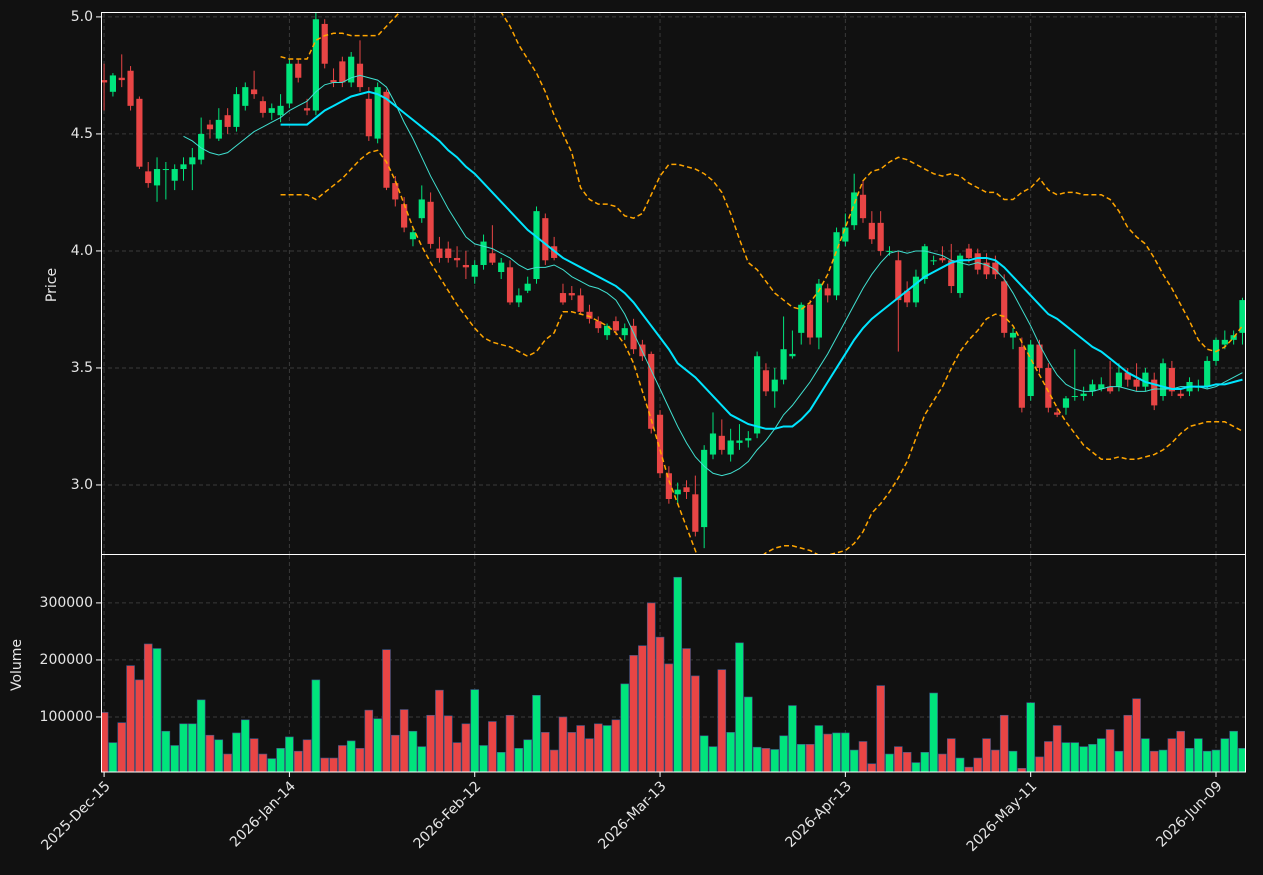 The height and width of the screenshot is (875, 1263). What do you see at coordinates (82, 251) in the screenshot?
I see `y-tick-label: 4.0` at bounding box center [82, 251].